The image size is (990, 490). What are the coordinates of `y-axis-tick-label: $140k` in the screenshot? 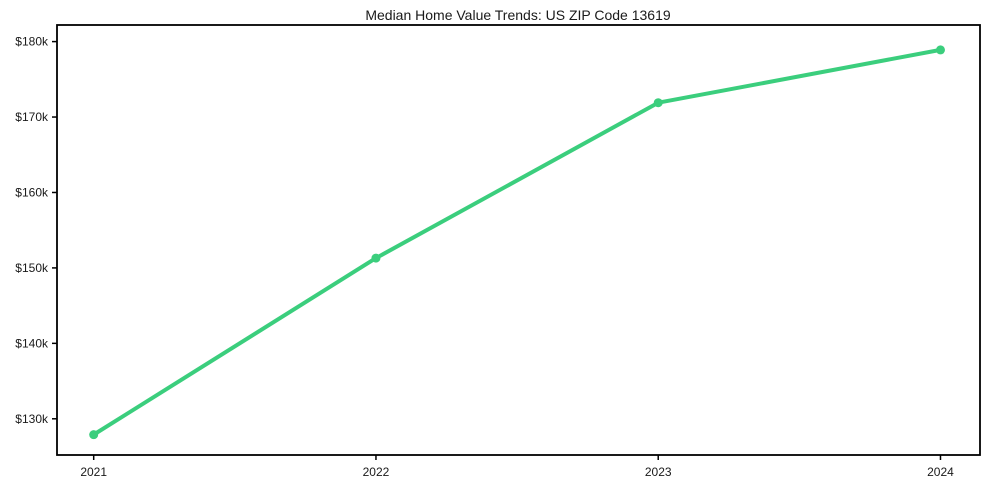 It's located at (32, 343).